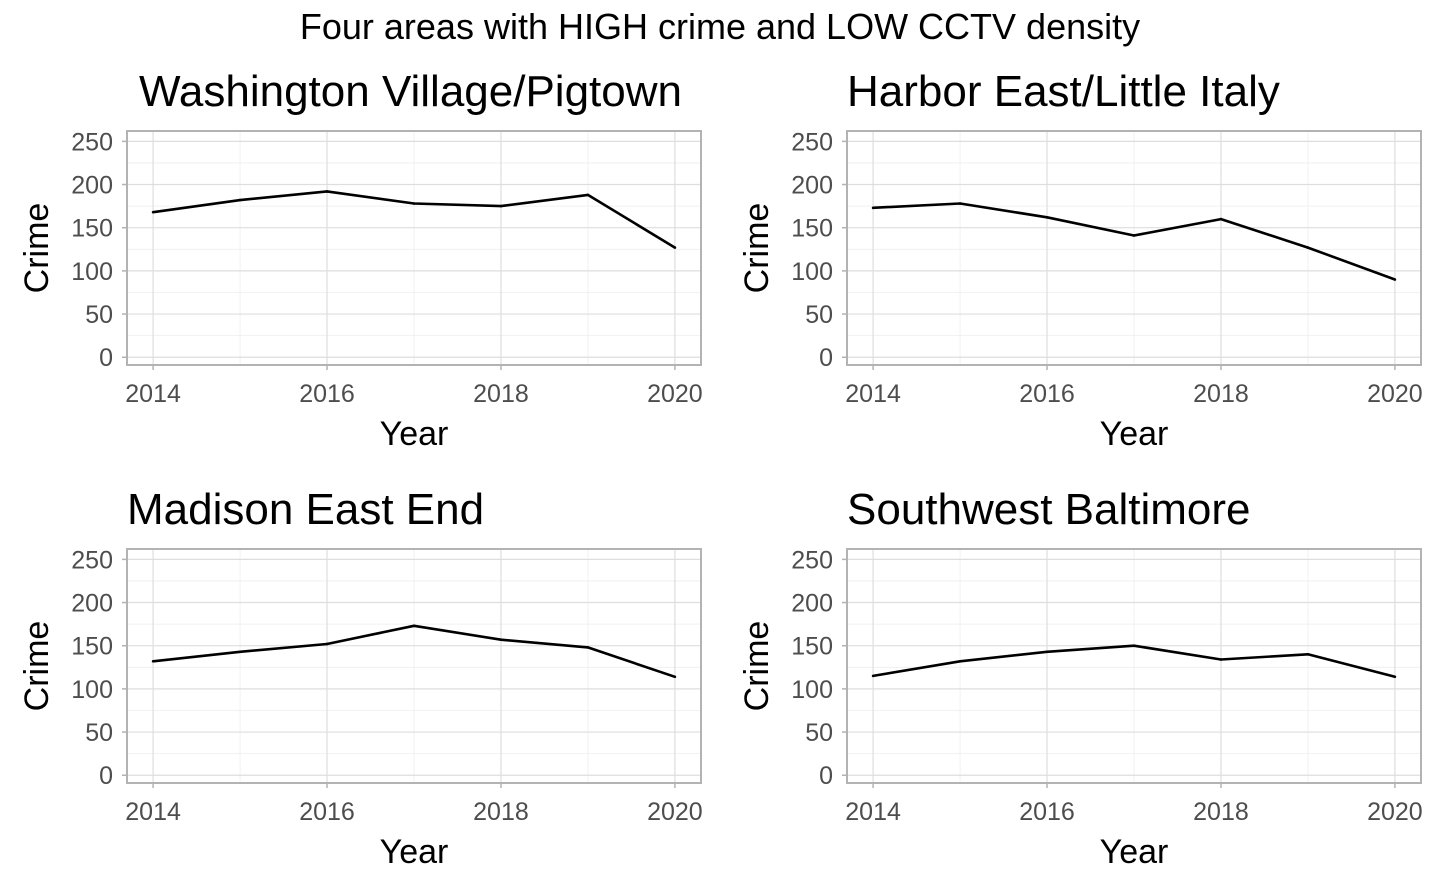  I want to click on panel-title: Washington Village/Pigtown, so click(410, 91).